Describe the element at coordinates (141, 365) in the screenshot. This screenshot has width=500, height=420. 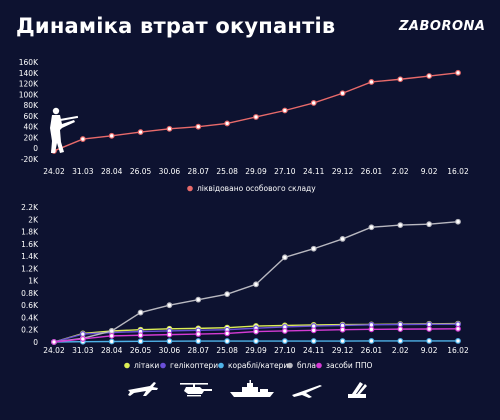
I see `legend-entry-літаки: літаки` at that location.